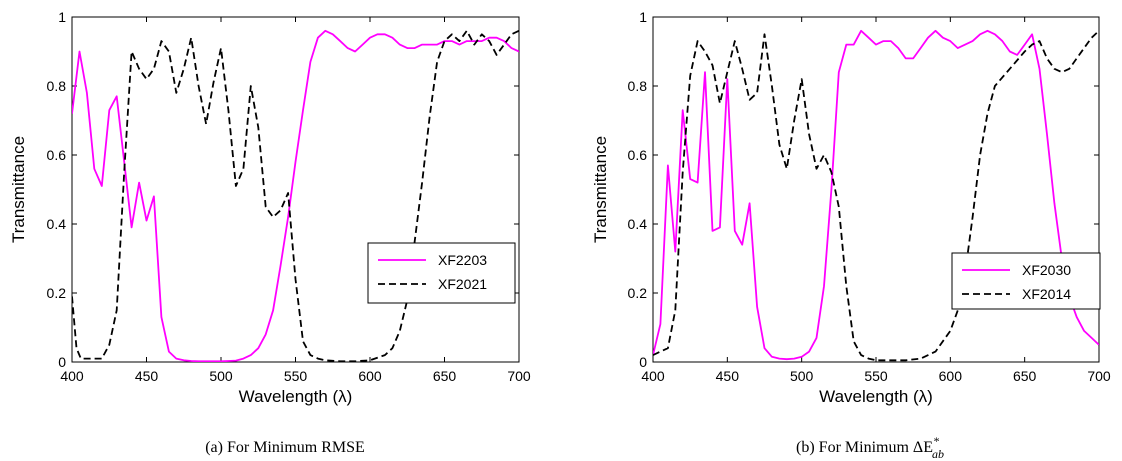 This screenshot has height=461, width=1122. Describe the element at coordinates (462, 284) in the screenshot. I see `legend-label: XF2021` at that location.